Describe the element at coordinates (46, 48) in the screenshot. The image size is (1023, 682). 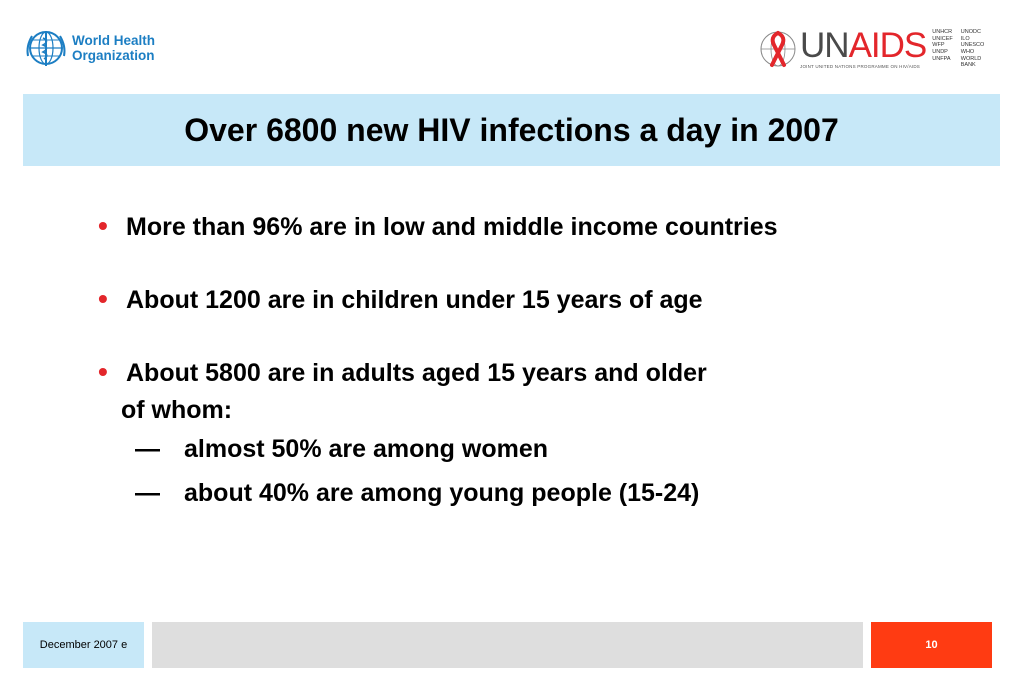
I see `who-emblem-icon` at that location.